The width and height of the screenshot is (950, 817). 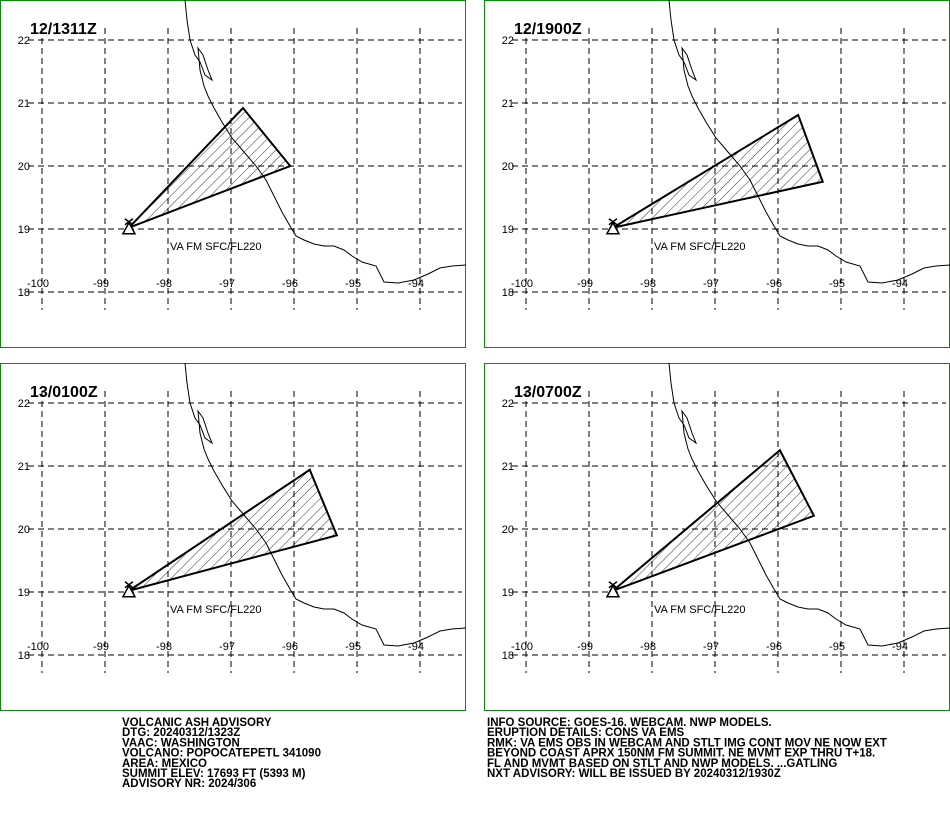 I want to click on panel-time: 12/1311Z, so click(x=63, y=29).